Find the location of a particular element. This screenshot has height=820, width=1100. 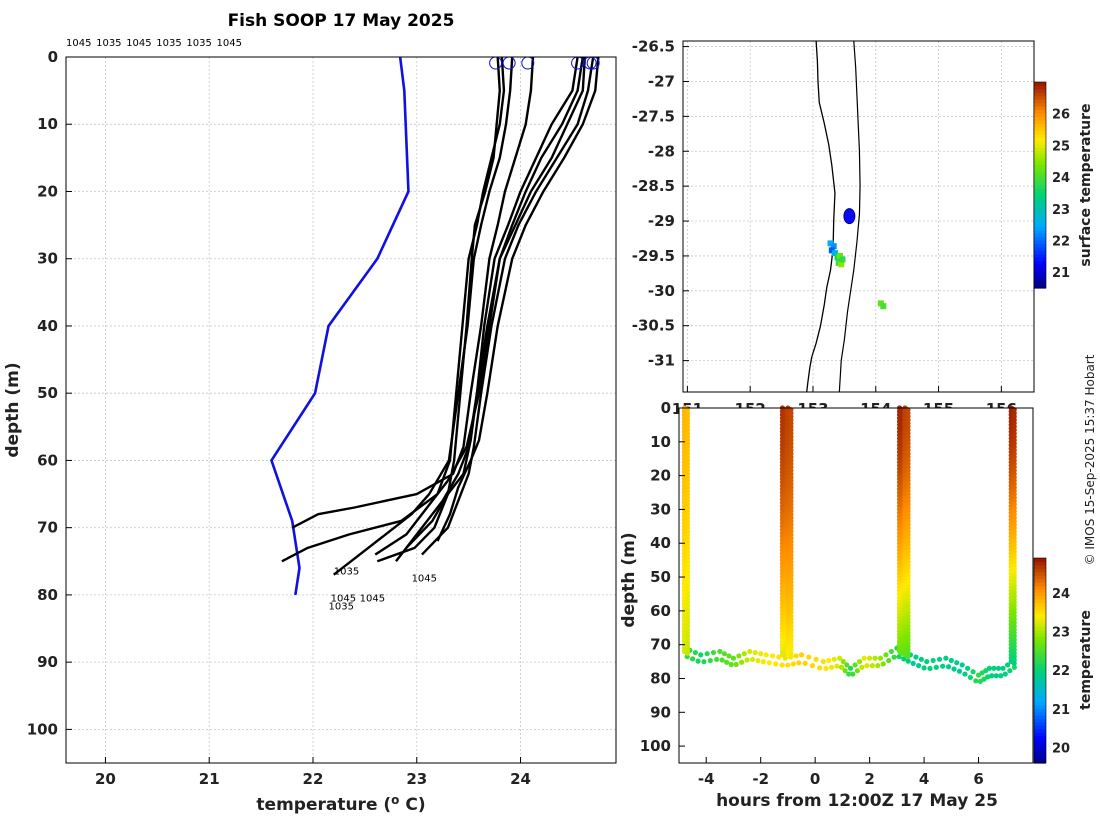

section-y-tick-label: 10 is located at coordinates (660, 442).